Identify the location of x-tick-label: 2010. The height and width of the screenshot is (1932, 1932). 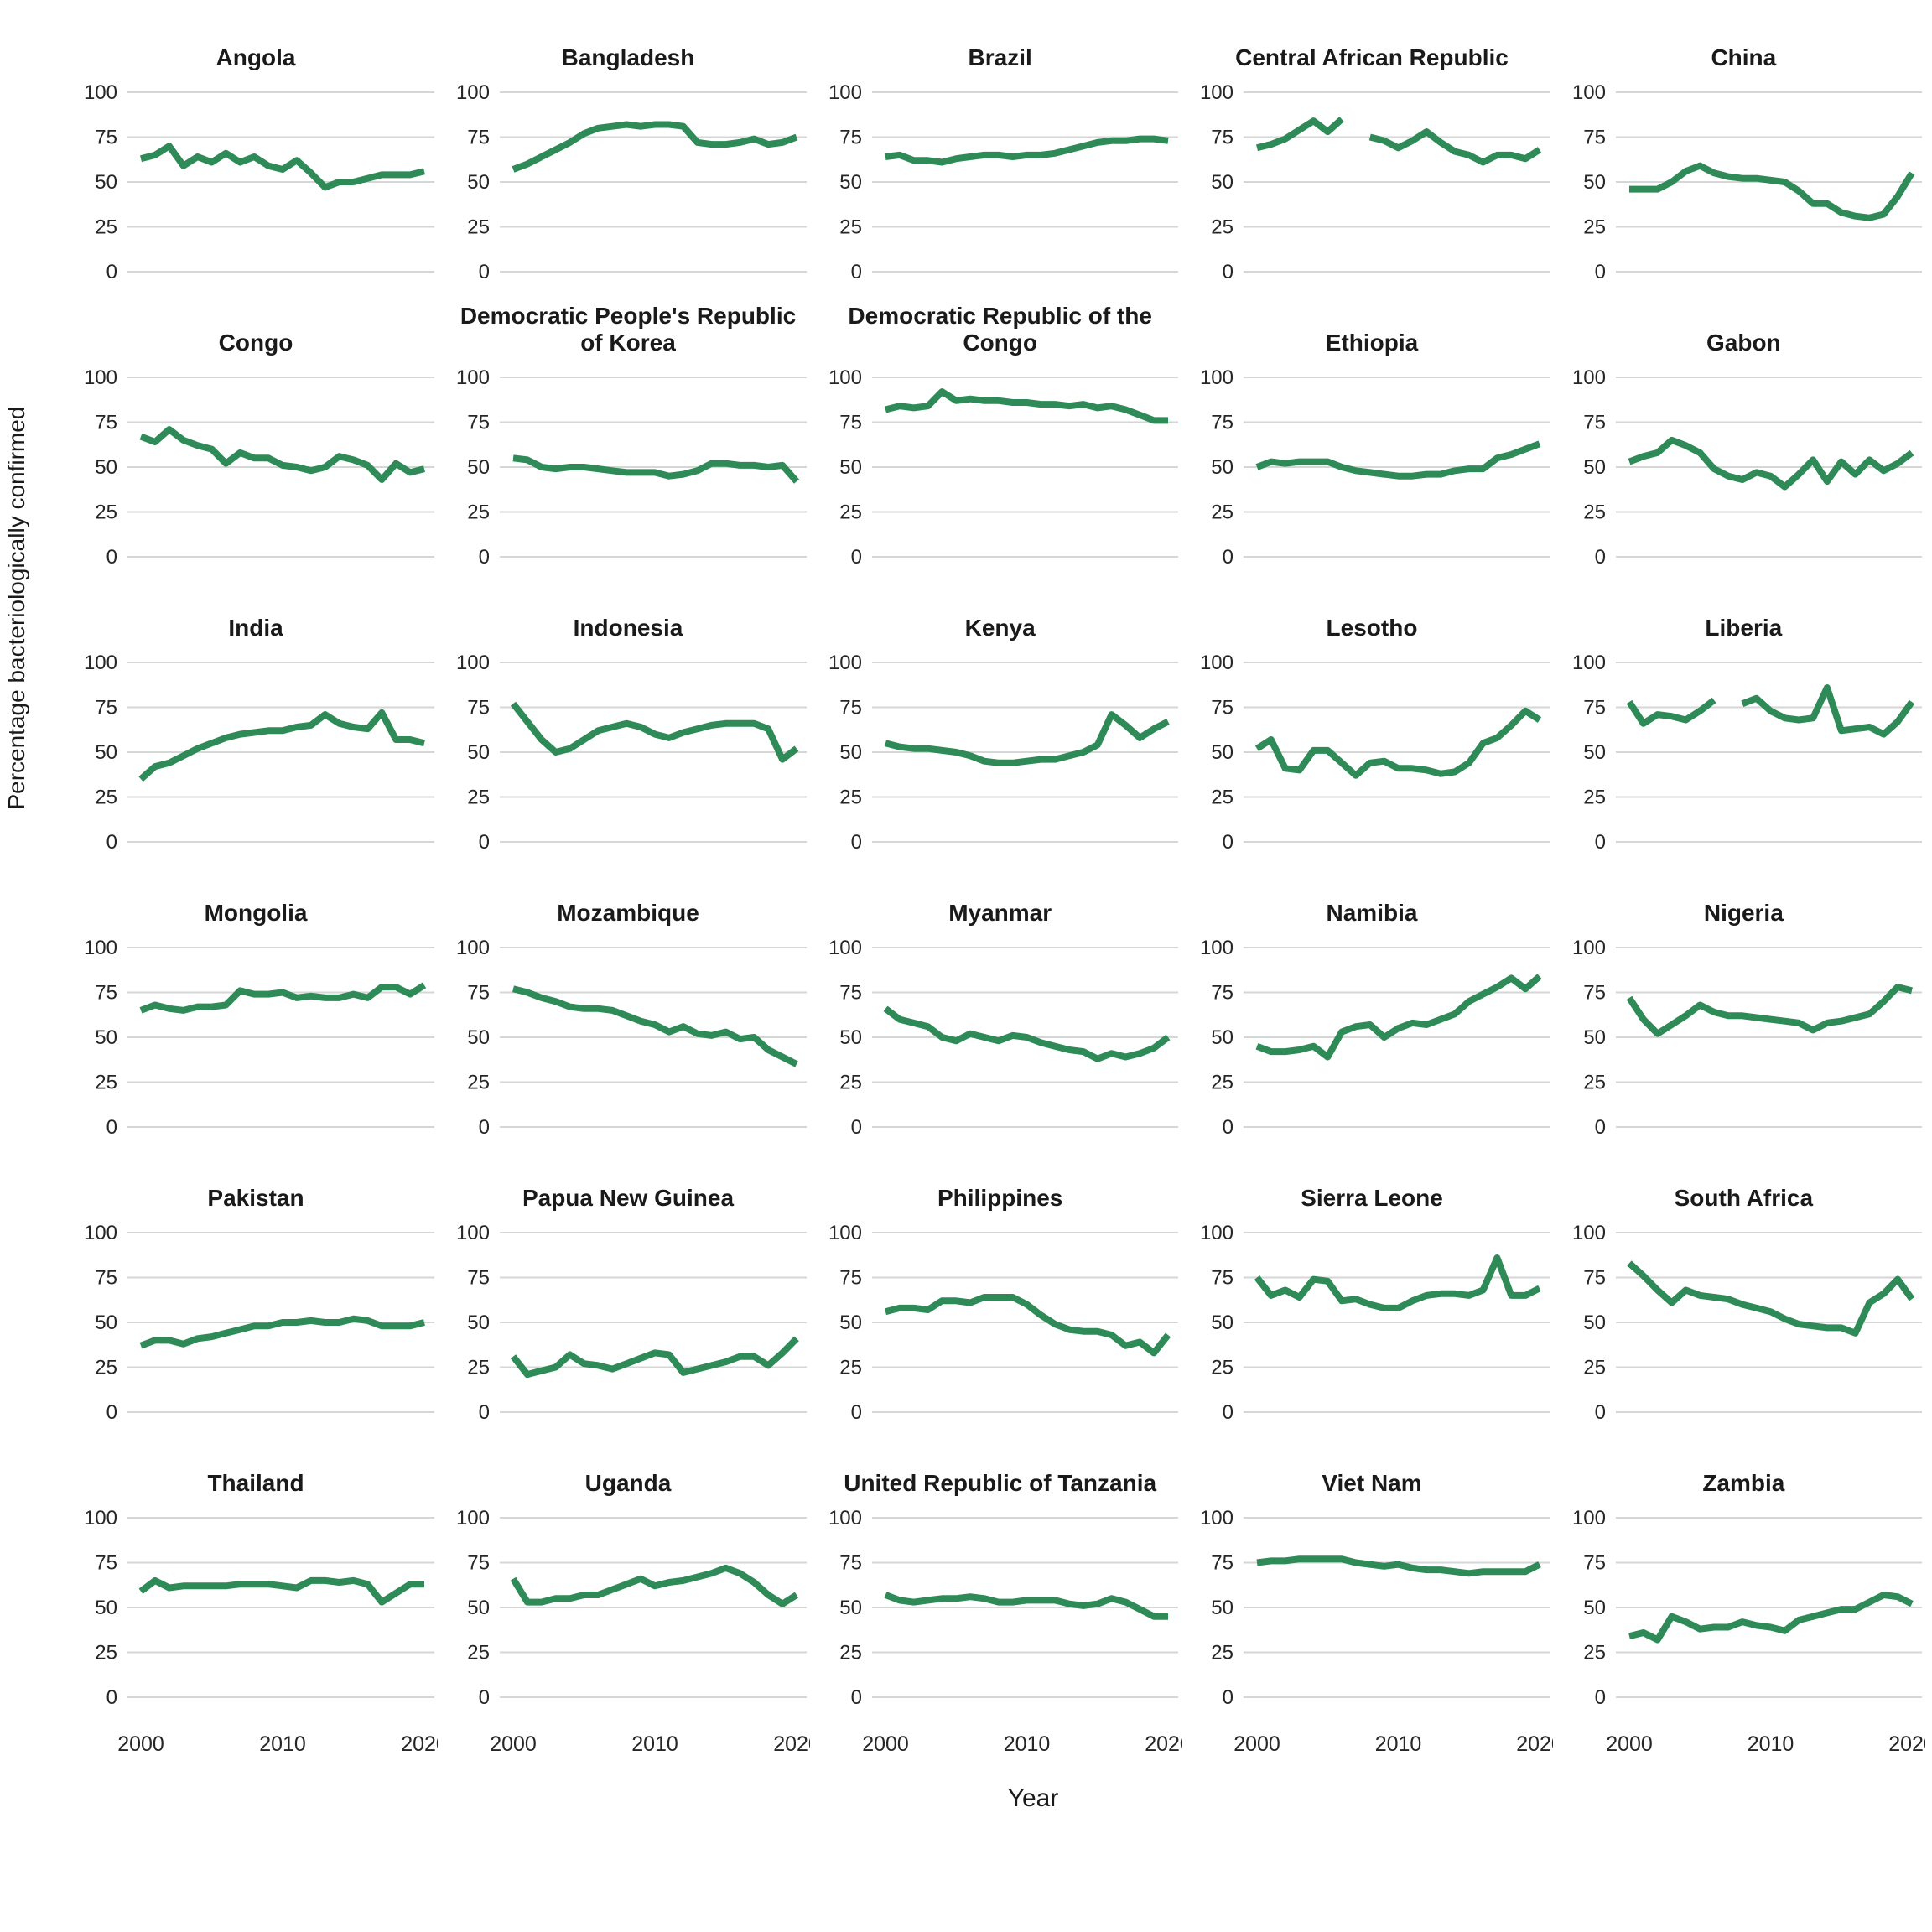
(1398, 1744).